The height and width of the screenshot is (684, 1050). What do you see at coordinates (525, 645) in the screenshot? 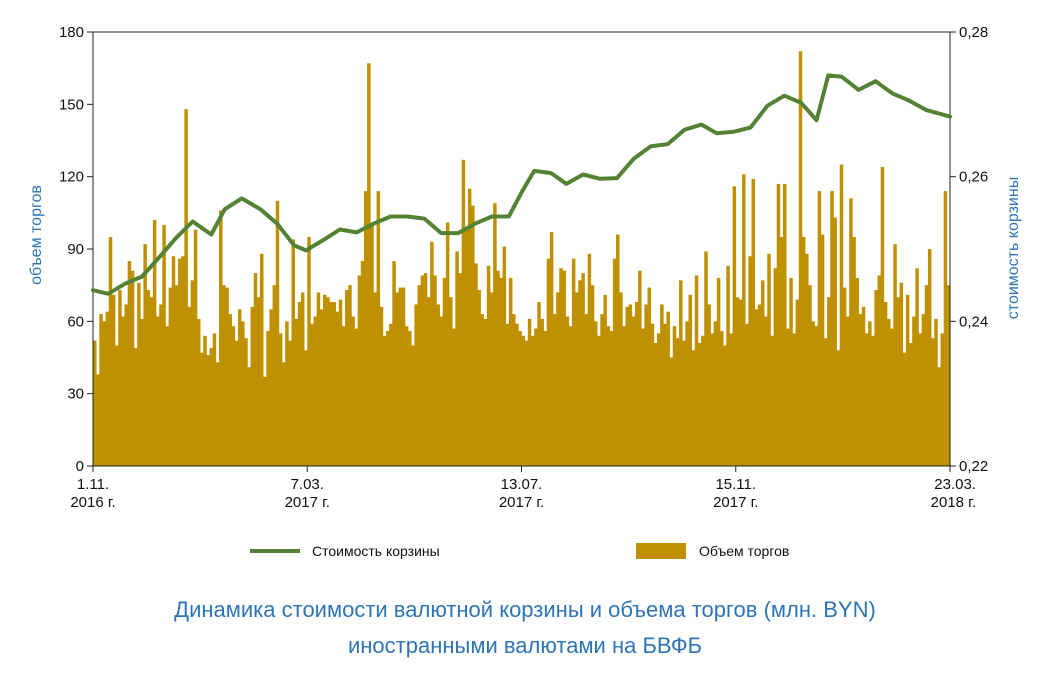
I see `caption-line-2: иностранными валютами на БВФБ` at bounding box center [525, 645].